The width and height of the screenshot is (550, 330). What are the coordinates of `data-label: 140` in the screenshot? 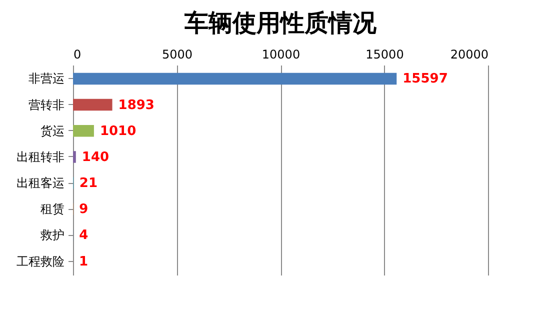 It's located at (96, 157).